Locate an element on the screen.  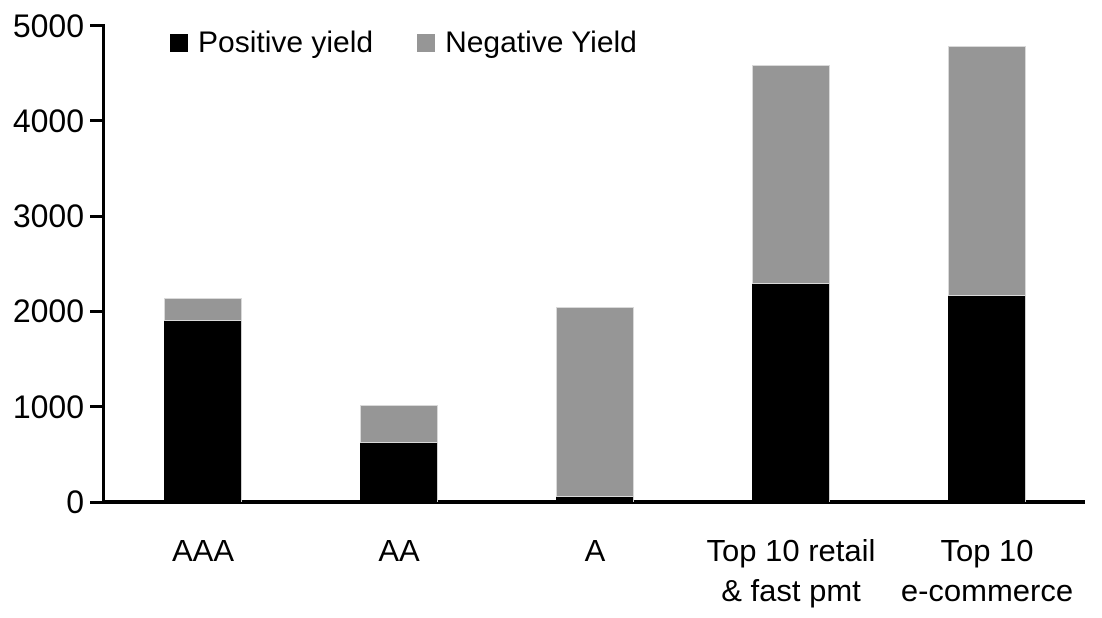
y-axis-line is located at coordinates (103, 264).